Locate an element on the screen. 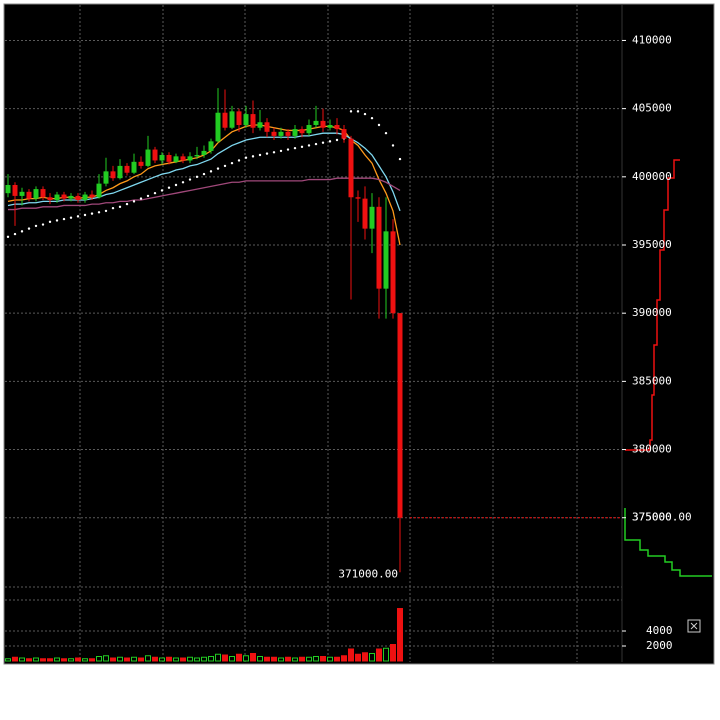  volume-tick-label: 4000 is located at coordinates (659, 630).